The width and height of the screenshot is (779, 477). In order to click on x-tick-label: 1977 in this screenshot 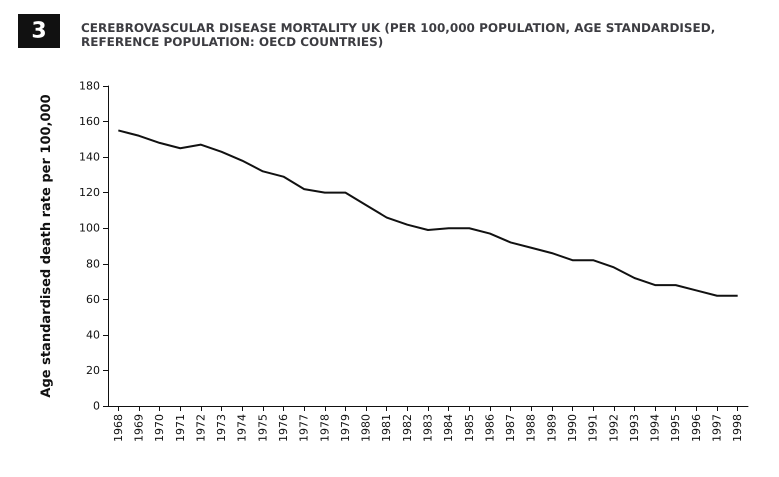, I will do `click(304, 428)`.